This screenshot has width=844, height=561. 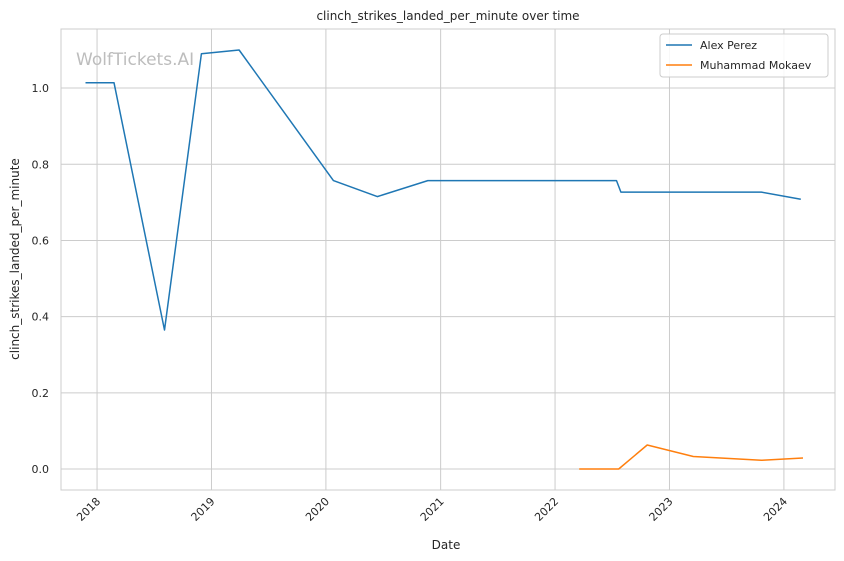 I want to click on y-tick-label: 0.6, so click(x=41, y=240).